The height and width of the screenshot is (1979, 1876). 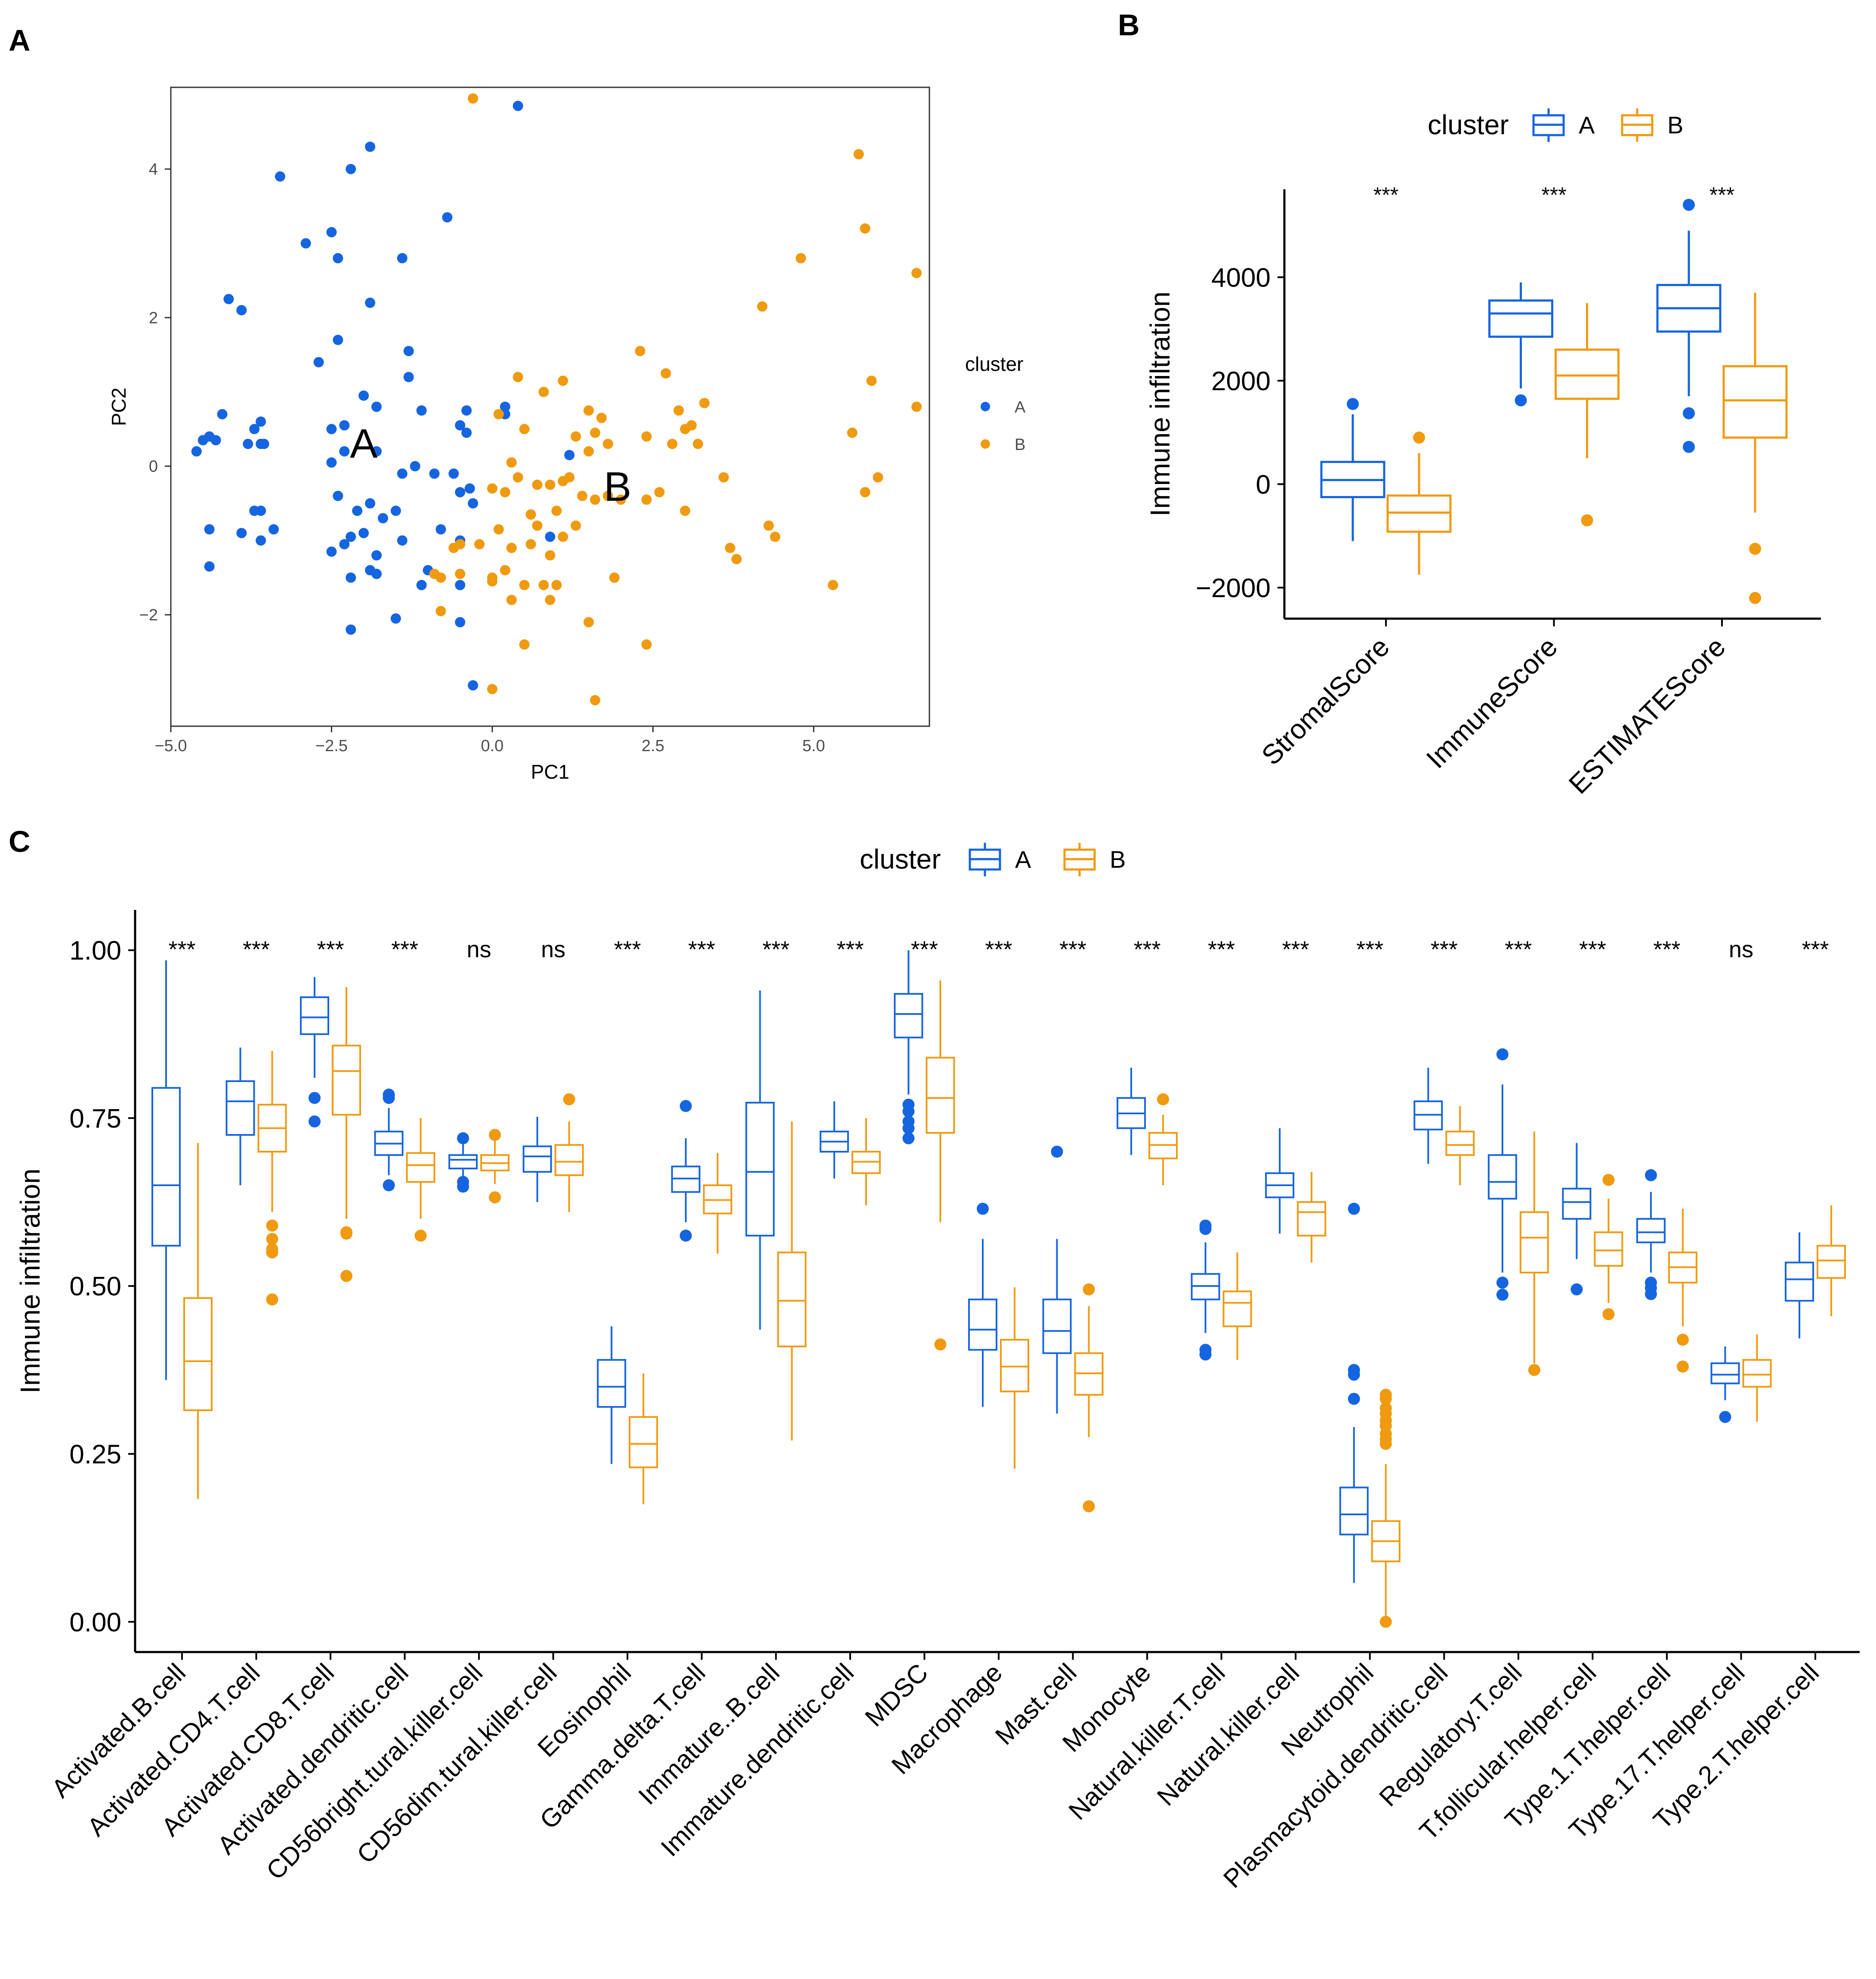 I want to click on category-label: StromalScore, so click(x=1325, y=701).